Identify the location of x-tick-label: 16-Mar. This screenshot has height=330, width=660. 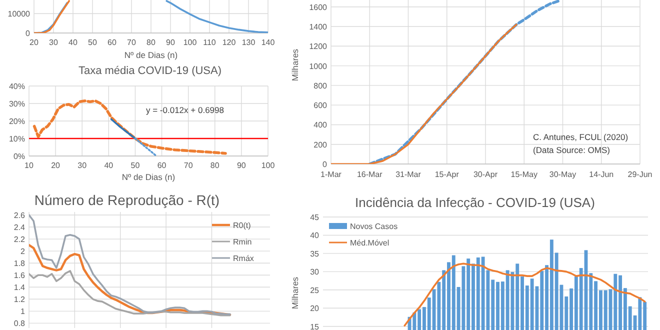
(369, 174).